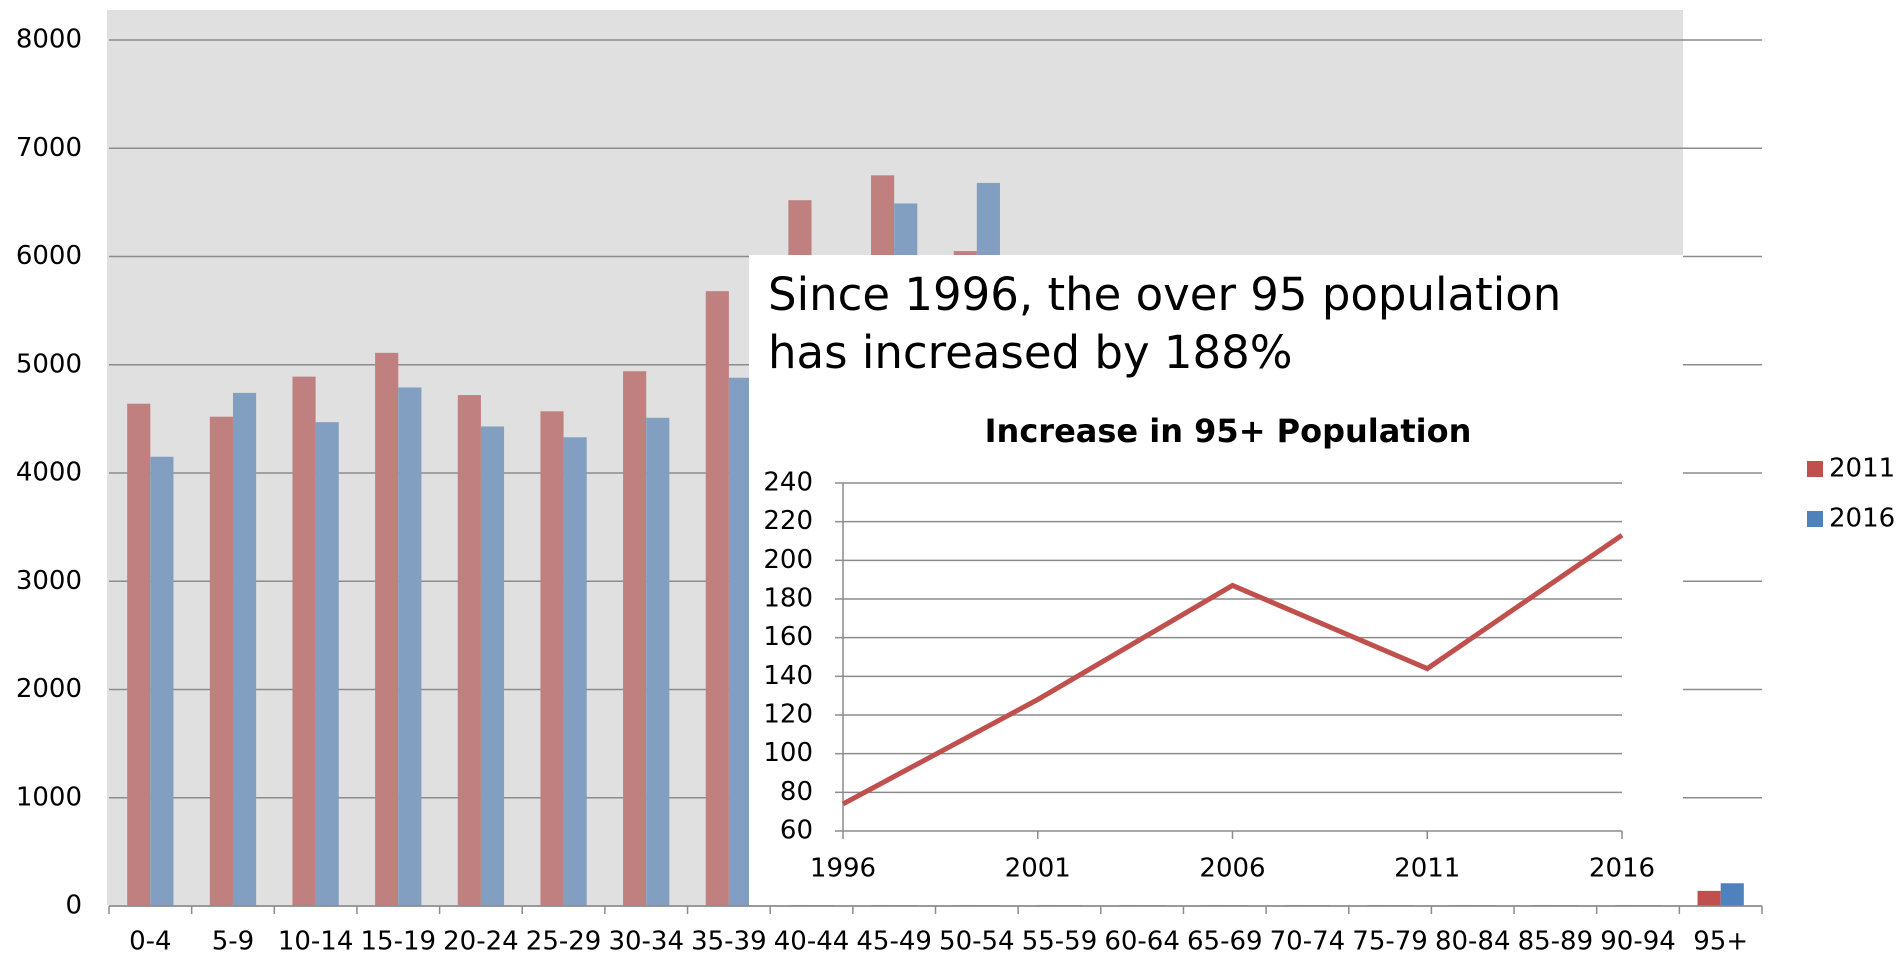  What do you see at coordinates (796, 831) in the screenshot?
I see `y-tick-label: 60` at bounding box center [796, 831].